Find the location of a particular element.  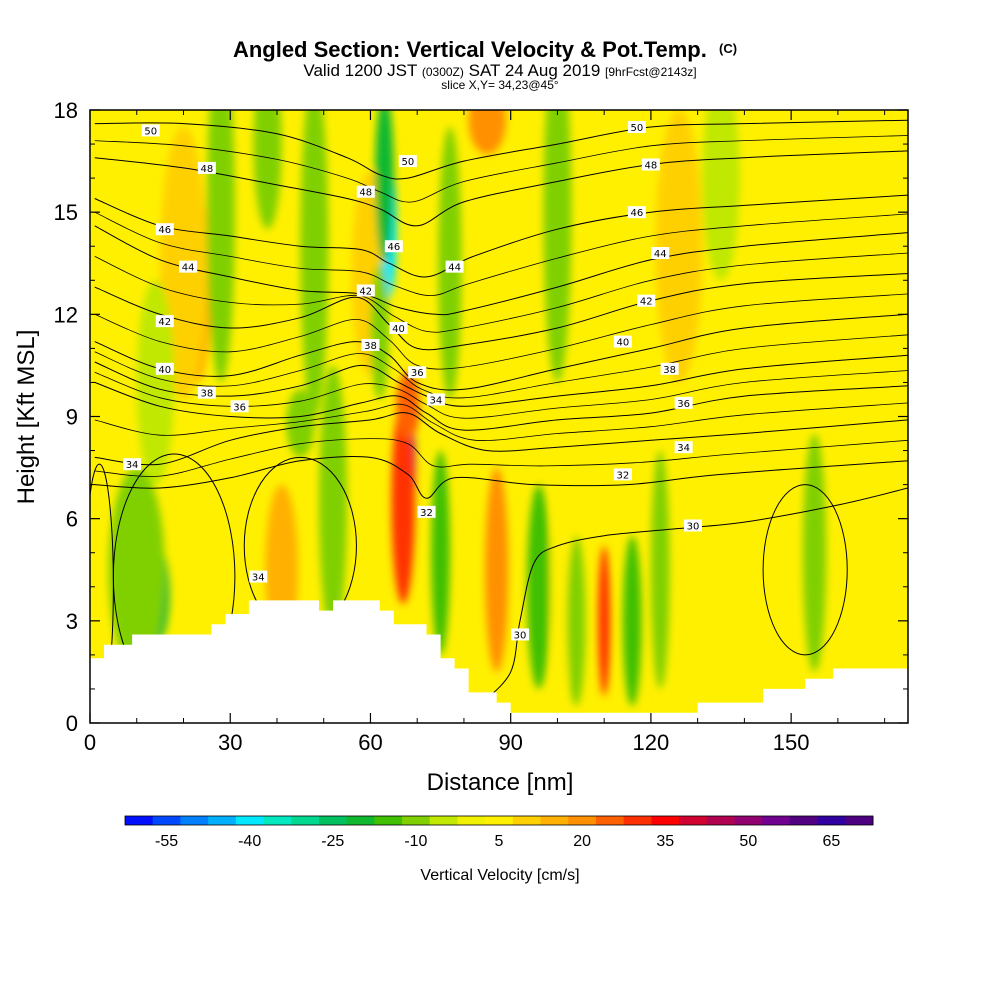

theta-label-text: 44 is located at coordinates (660, 254).